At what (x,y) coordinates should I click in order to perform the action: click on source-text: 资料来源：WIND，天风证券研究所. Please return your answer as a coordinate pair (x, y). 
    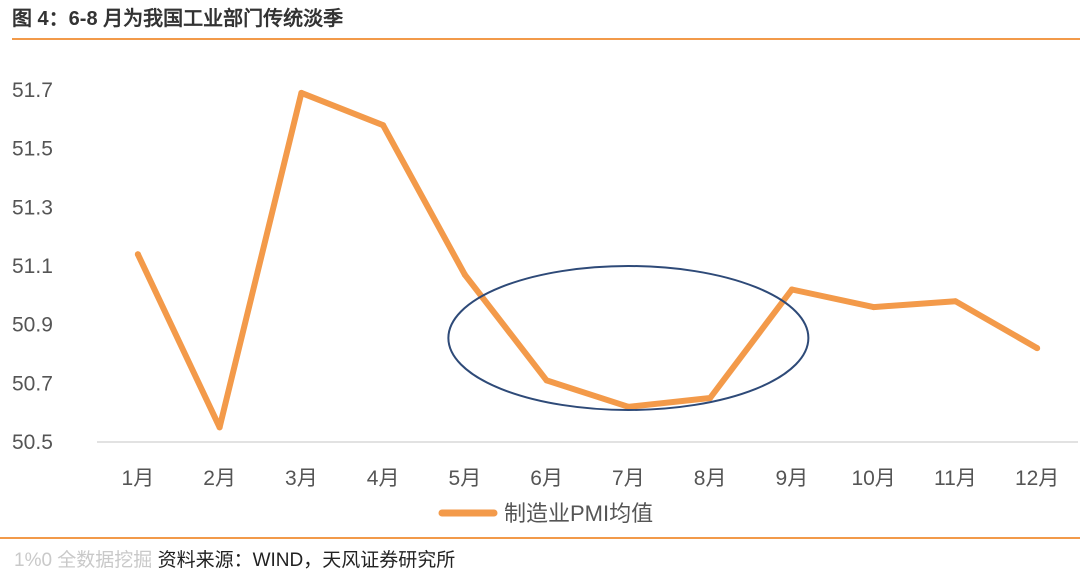
    Looking at the image, I should click on (306, 560).